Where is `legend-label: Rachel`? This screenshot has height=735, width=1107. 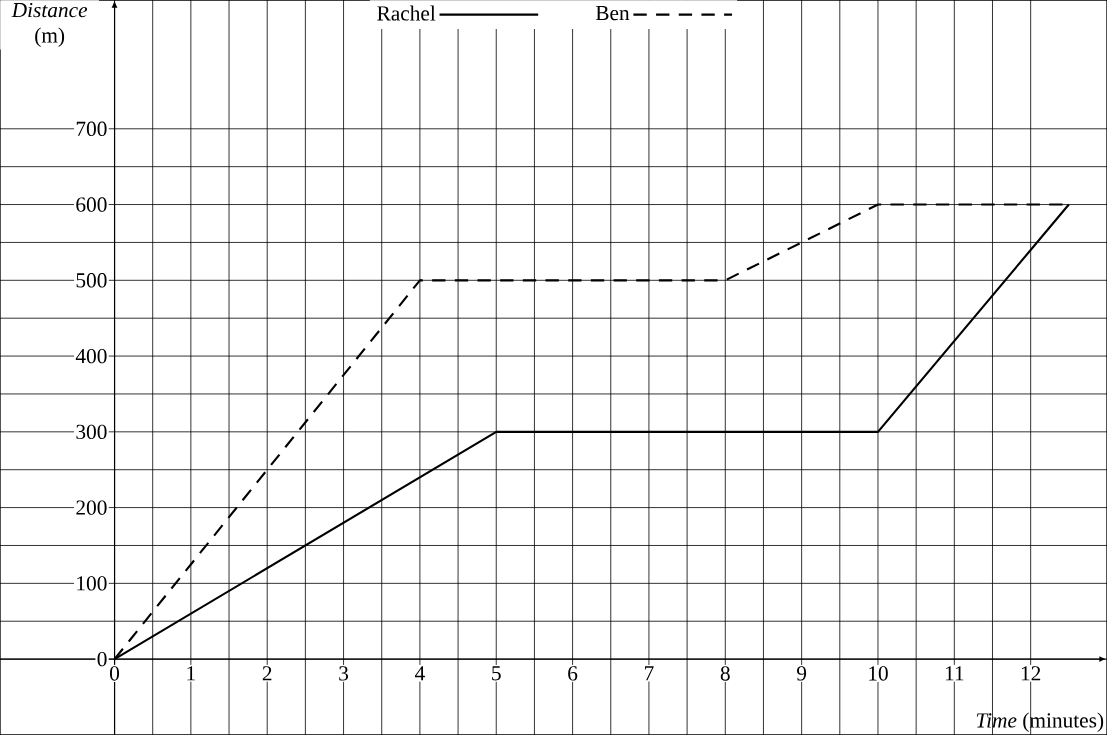
legend-label: Rachel is located at coordinates (406, 13).